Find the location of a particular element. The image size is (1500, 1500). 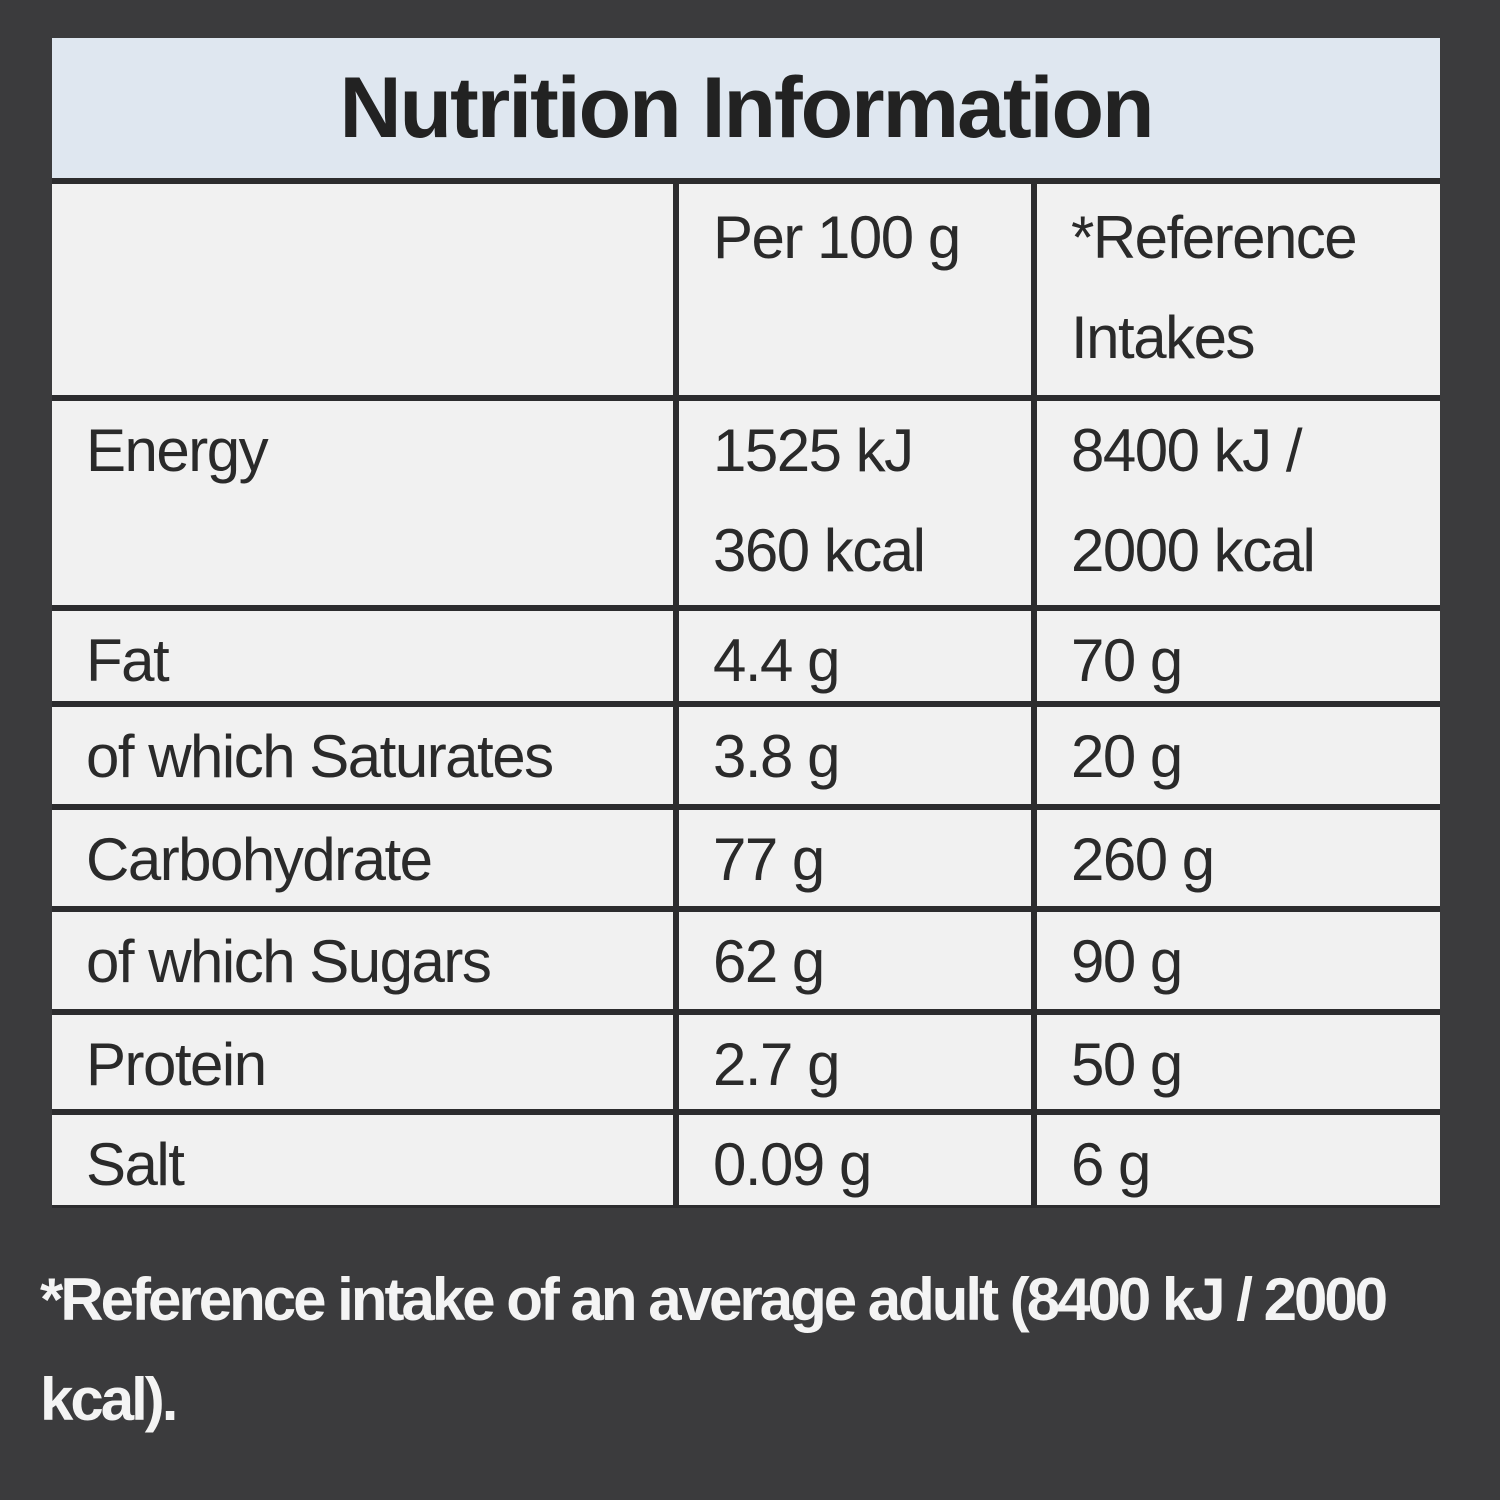

nutrient-cell: Carbohydrate is located at coordinates (362, 858).